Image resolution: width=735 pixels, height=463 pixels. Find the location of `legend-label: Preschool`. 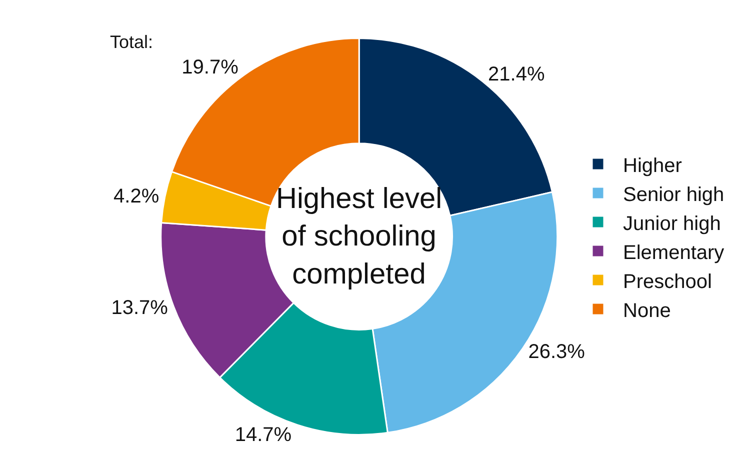

legend-label: Preschool is located at coordinates (667, 281).